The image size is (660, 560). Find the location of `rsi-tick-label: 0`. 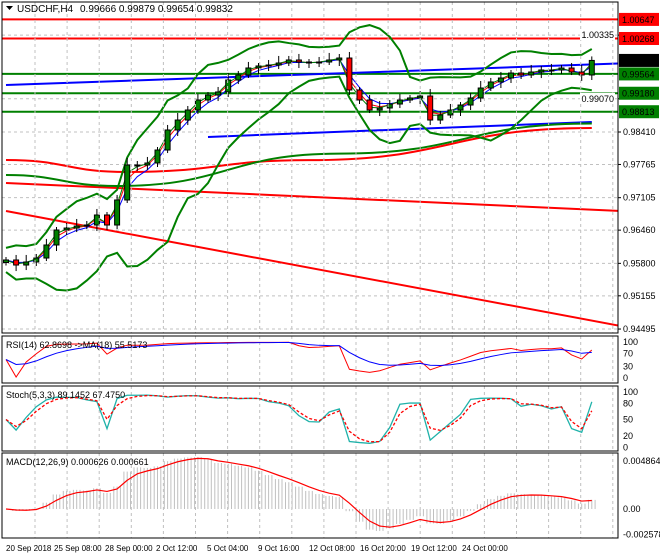

rsi-tick-label: 0 is located at coordinates (625, 378).